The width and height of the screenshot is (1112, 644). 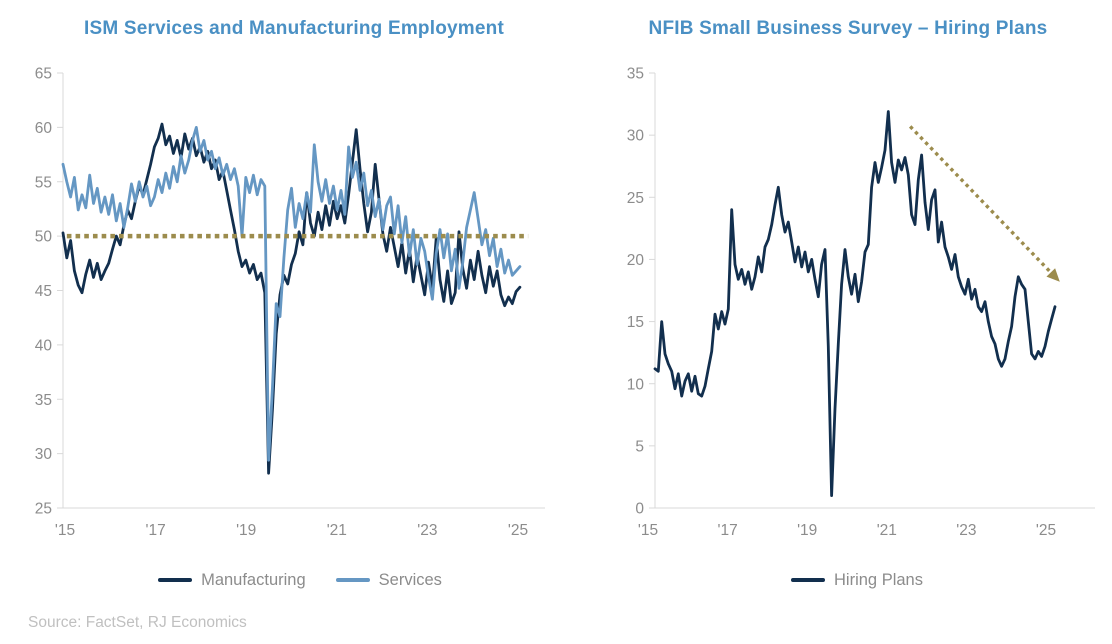 I want to click on services-legend-label: Services, so click(x=410, y=579).